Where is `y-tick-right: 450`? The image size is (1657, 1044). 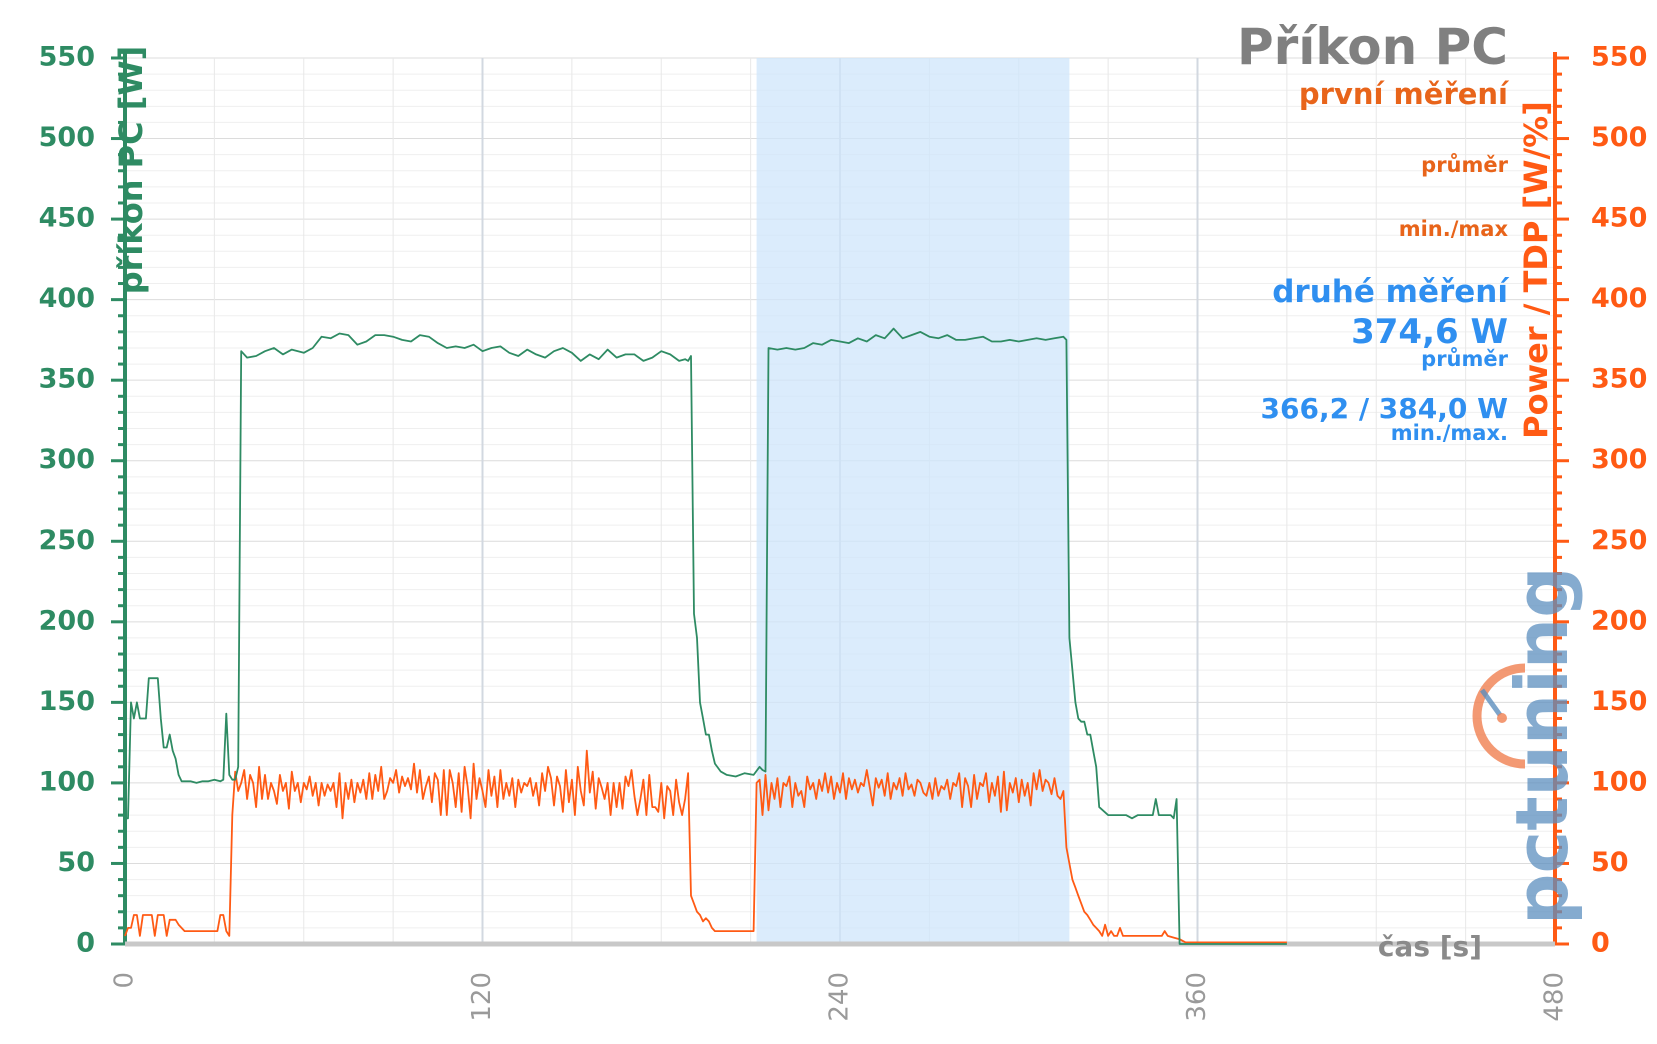 y-tick-right: 450 is located at coordinates (1619, 218).